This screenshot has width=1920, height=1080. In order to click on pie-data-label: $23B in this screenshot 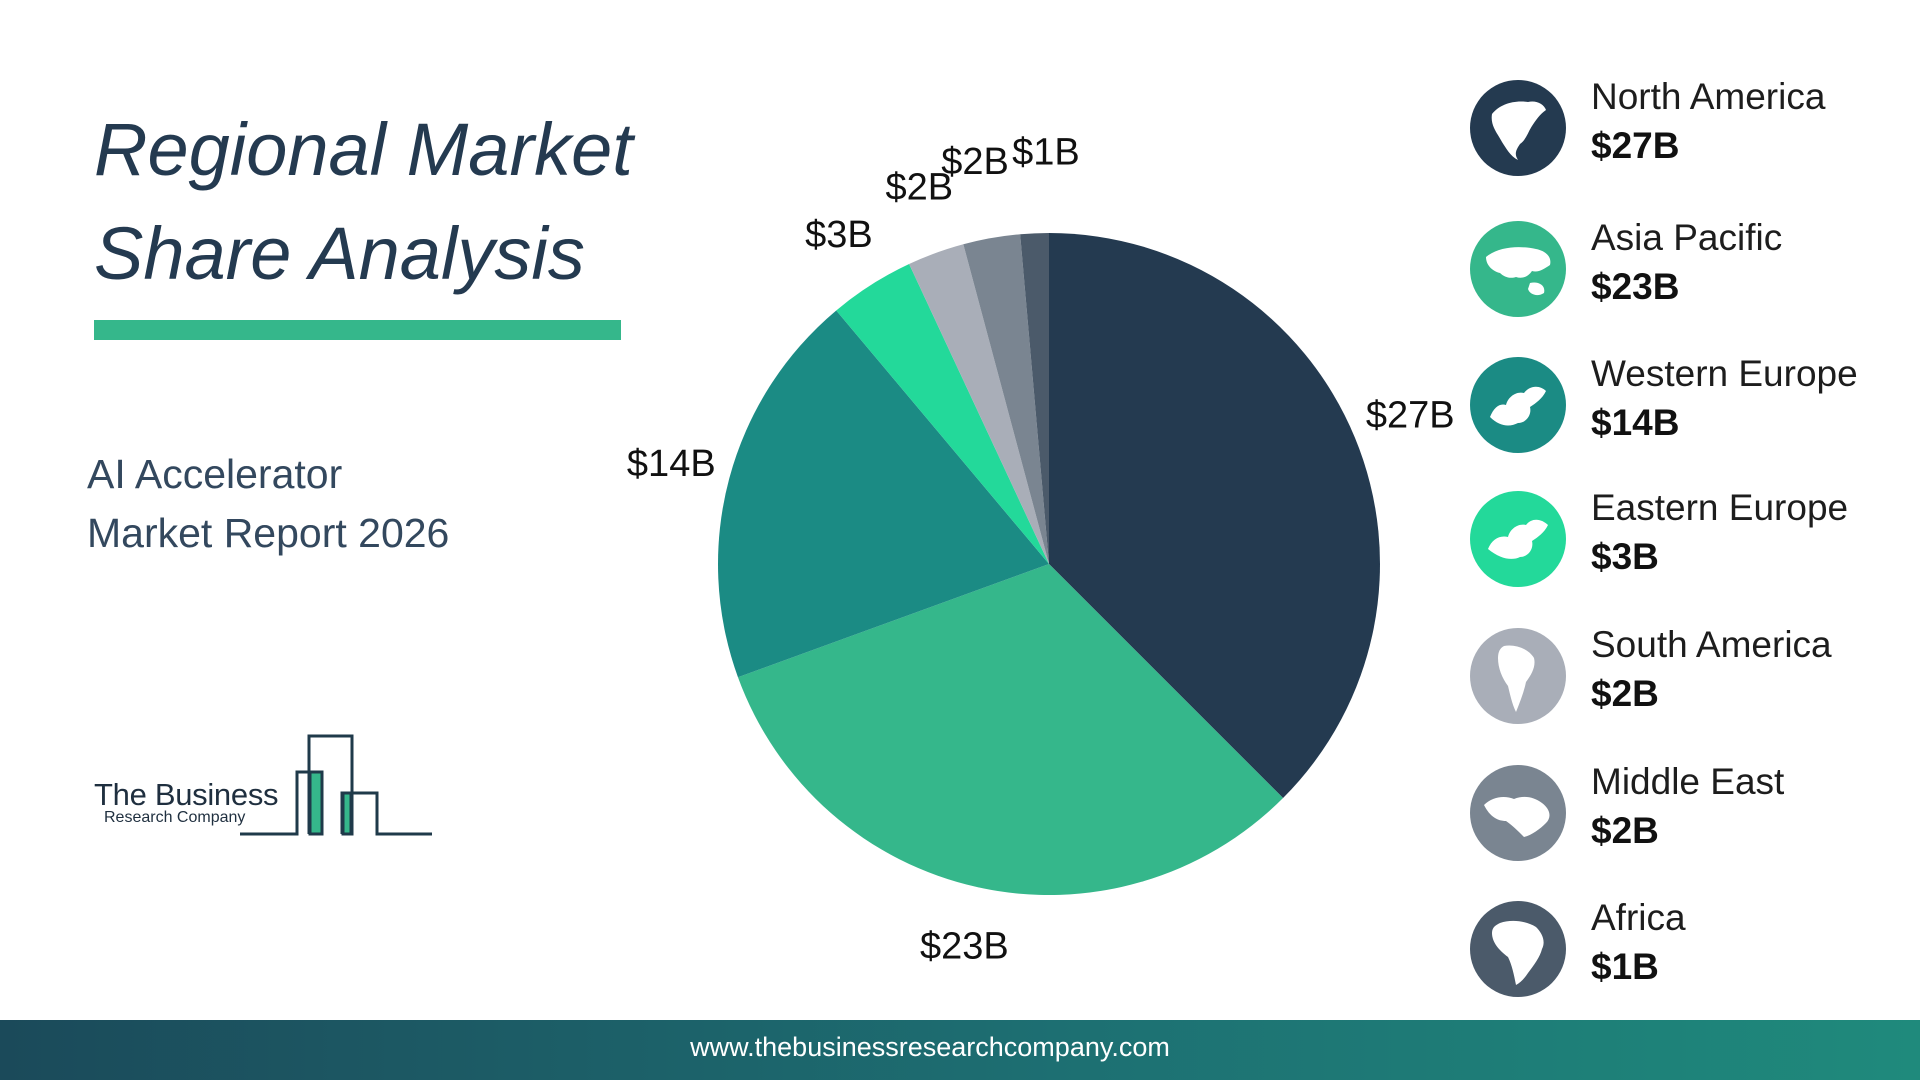, I will do `click(964, 947)`.